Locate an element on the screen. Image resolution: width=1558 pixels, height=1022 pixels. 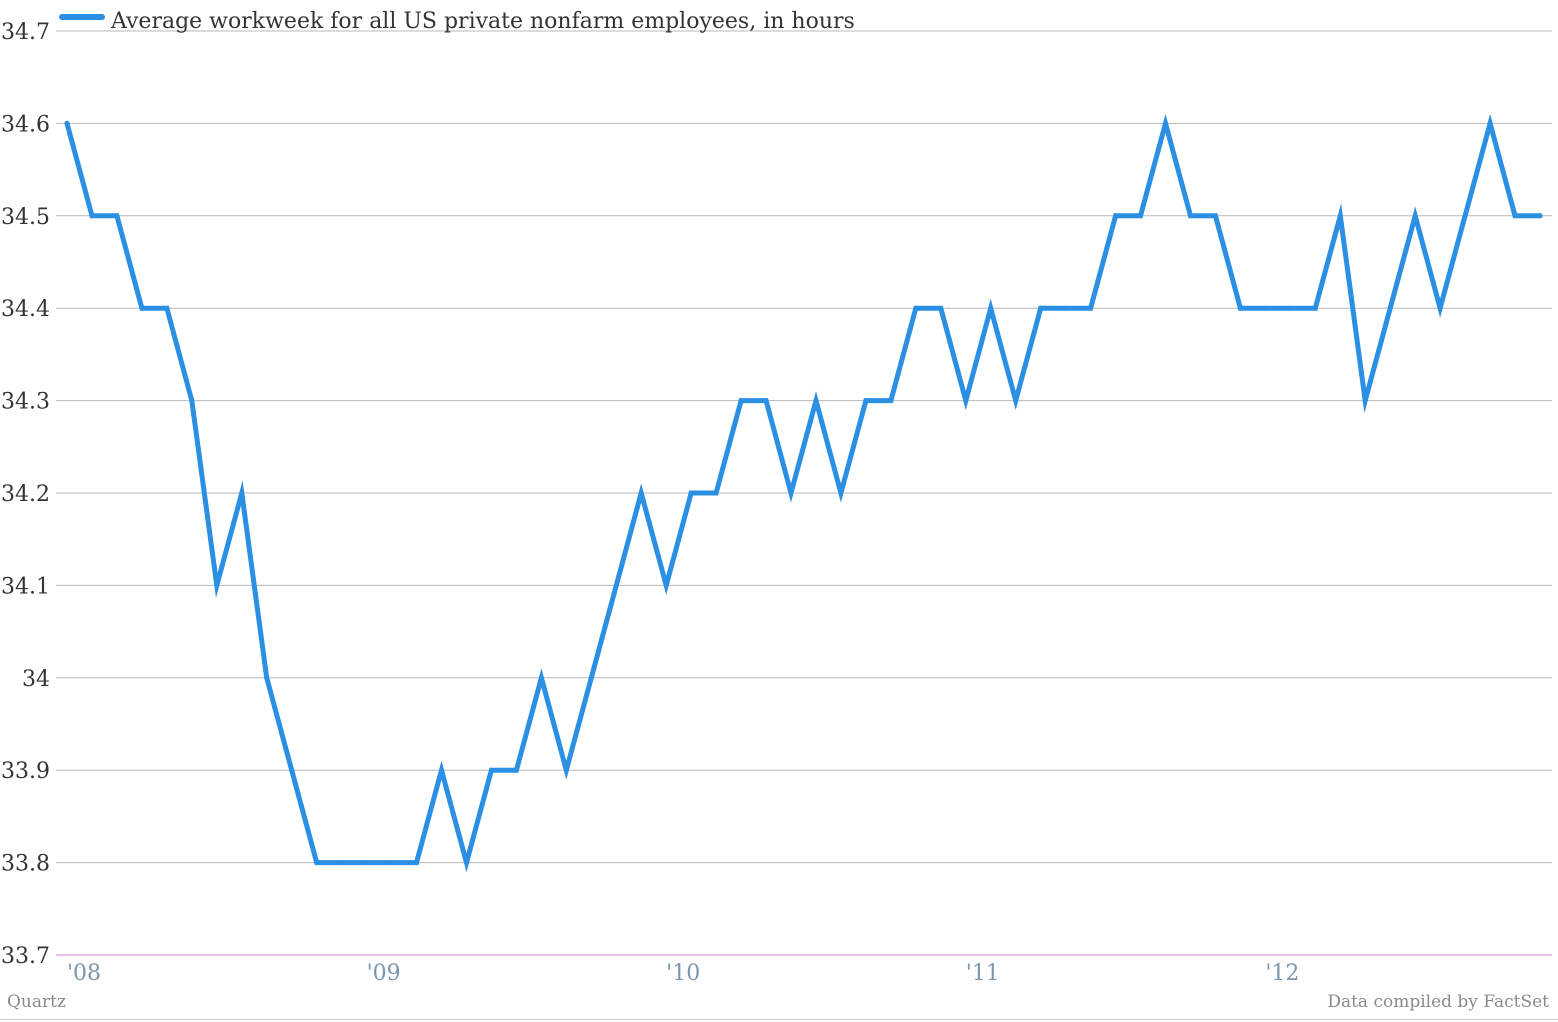
y-tick-label: 34.7 is located at coordinates (25, 32).